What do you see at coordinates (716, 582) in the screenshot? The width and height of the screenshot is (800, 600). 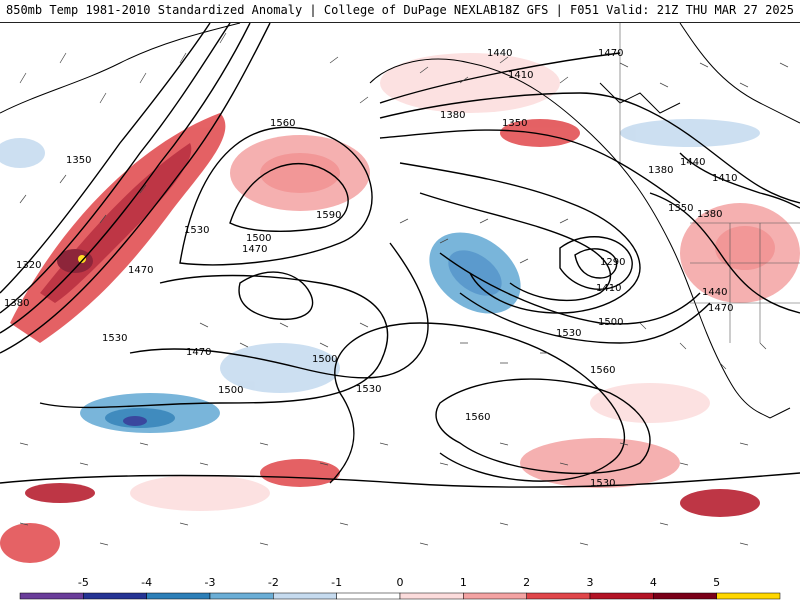 I see `colorbar-tick-label: 5` at bounding box center [716, 582].